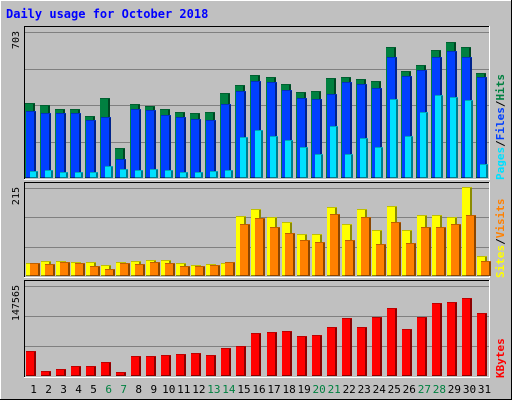 The height and width of the screenshot is (400, 512). What do you see at coordinates (500, 358) in the screenshot?
I see `panel-kbytes-legend: KBytes` at bounding box center [500, 358].